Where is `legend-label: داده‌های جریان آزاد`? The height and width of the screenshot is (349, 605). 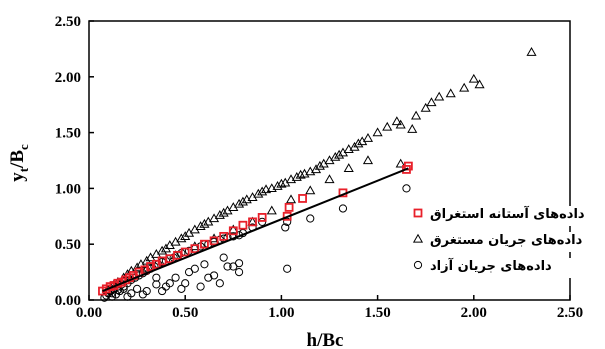
legend-label: داده‌های جریان آزاد is located at coordinates (491, 265).